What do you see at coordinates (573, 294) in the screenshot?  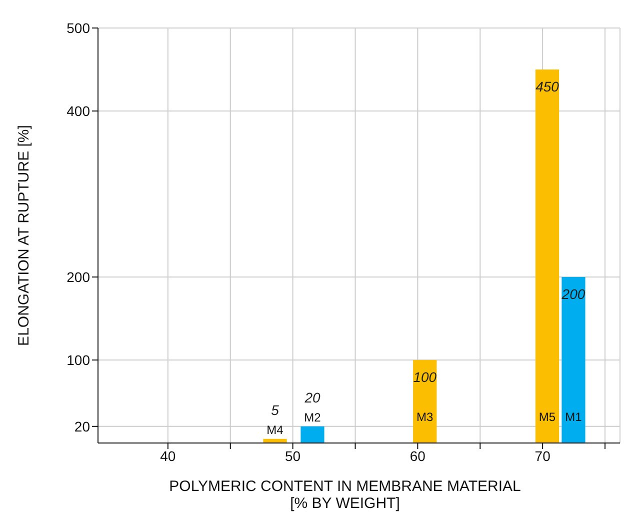 I see `data-label: 200` at bounding box center [573, 294].